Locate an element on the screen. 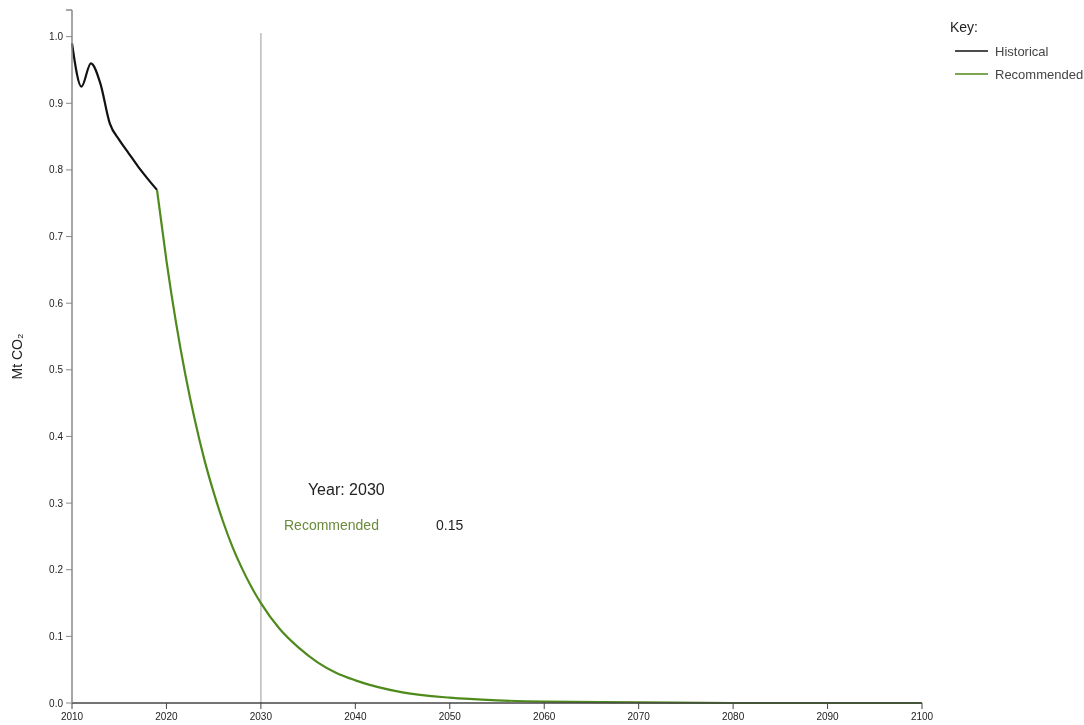 The width and height of the screenshot is (1084, 725). y-tick-label: 0.5 is located at coordinates (56, 370).